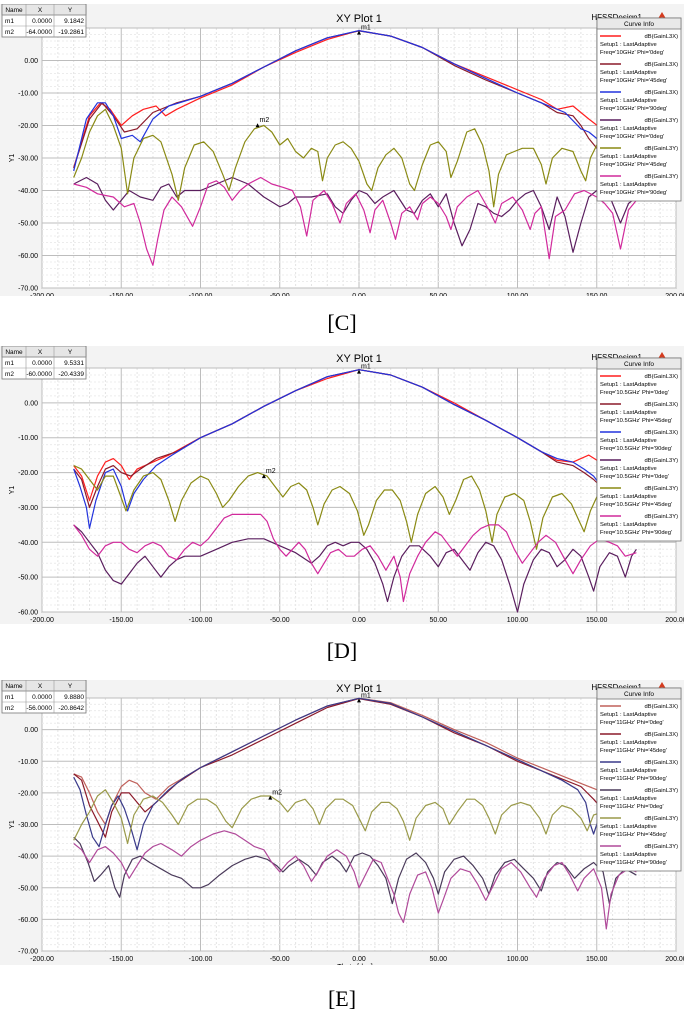 The image size is (684, 1025). Describe the element at coordinates (28, 126) in the screenshot. I see `y-tick-label: -20.00` at that location.